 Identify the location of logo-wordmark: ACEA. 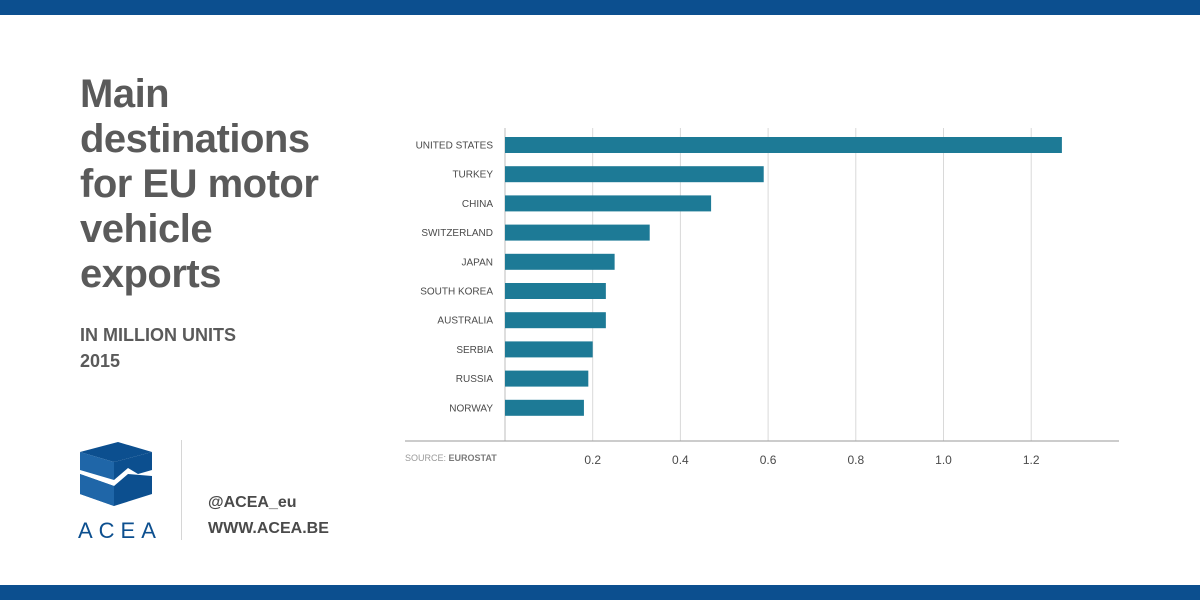
(120, 530).